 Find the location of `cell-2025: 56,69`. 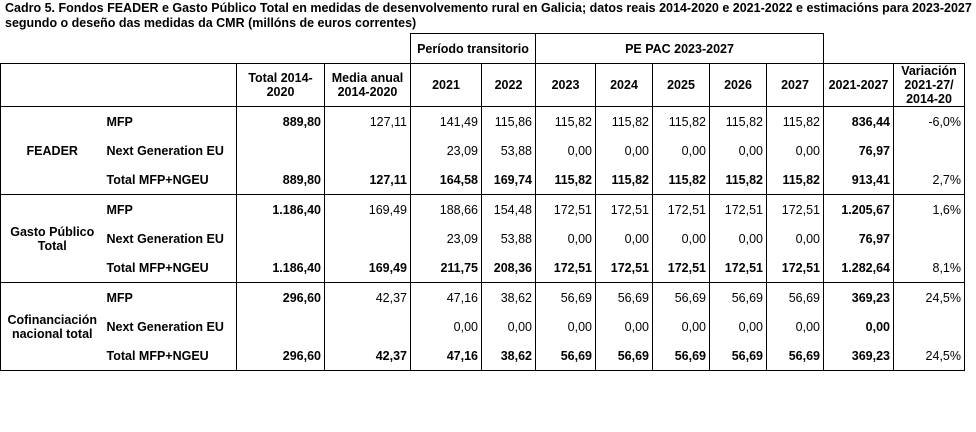

cell-2025: 56,69 is located at coordinates (681, 356).